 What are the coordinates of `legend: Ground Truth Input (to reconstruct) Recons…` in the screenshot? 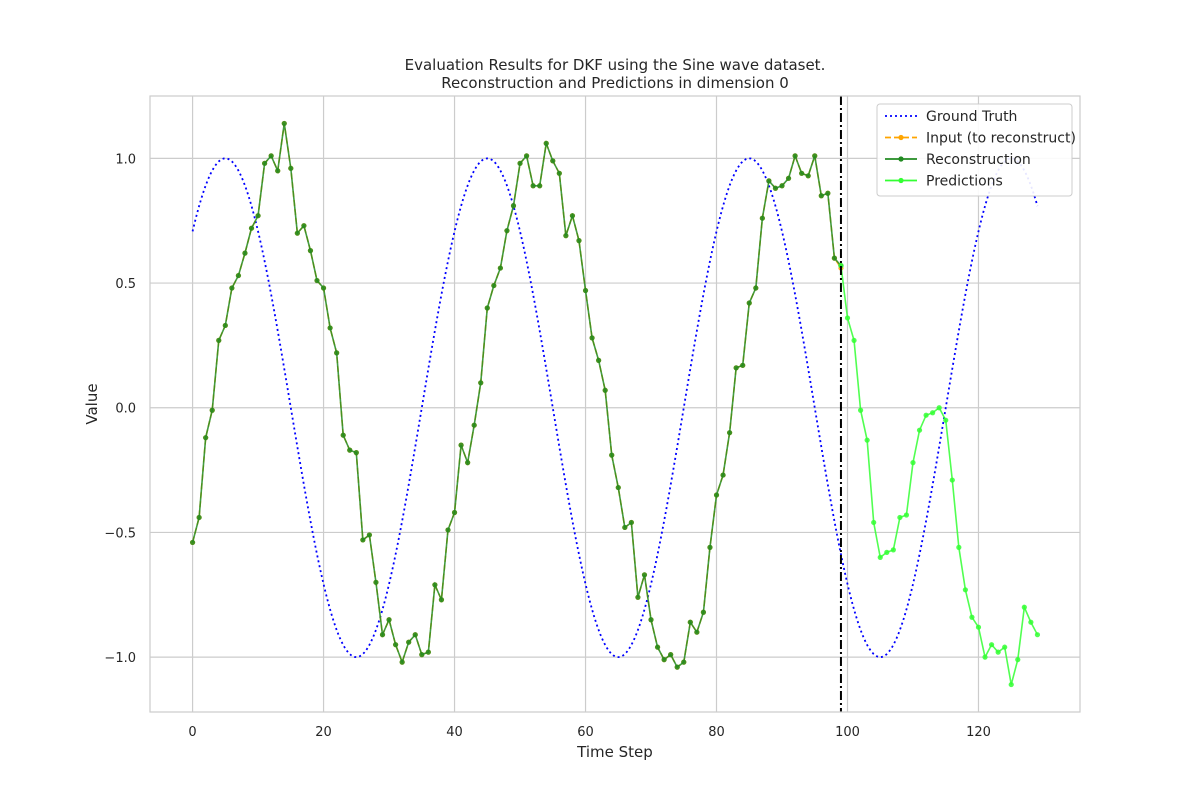 It's located at (976, 150).